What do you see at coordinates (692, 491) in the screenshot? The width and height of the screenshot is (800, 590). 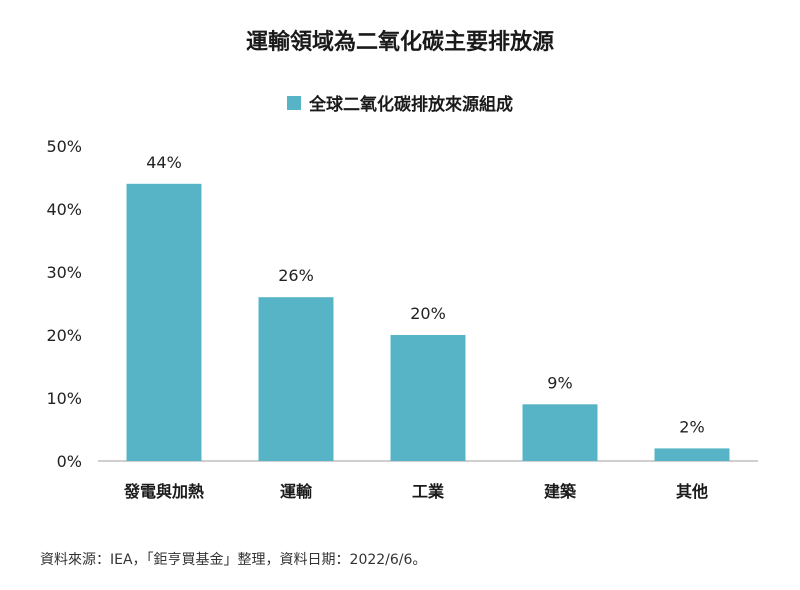 I see `x-tick-label: 其他` at bounding box center [692, 491].